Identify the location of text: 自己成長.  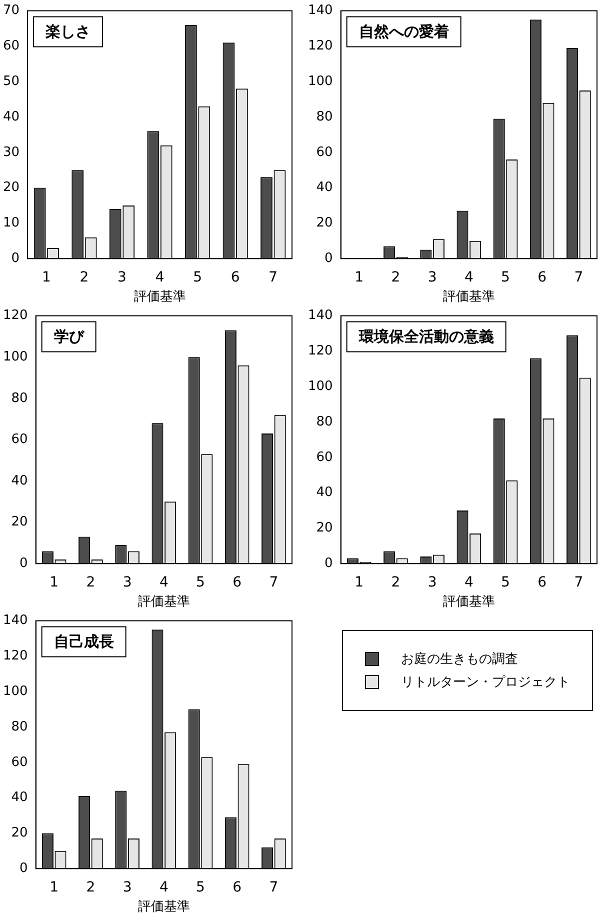
(84, 641).